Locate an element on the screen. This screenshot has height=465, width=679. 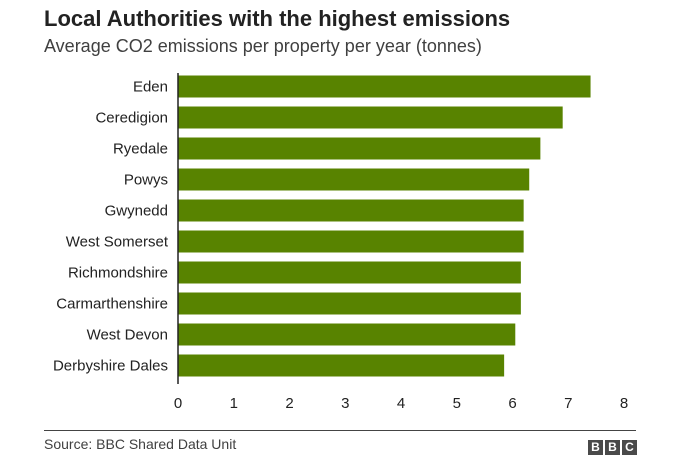
x-tick-label: 3 is located at coordinates (345, 403).